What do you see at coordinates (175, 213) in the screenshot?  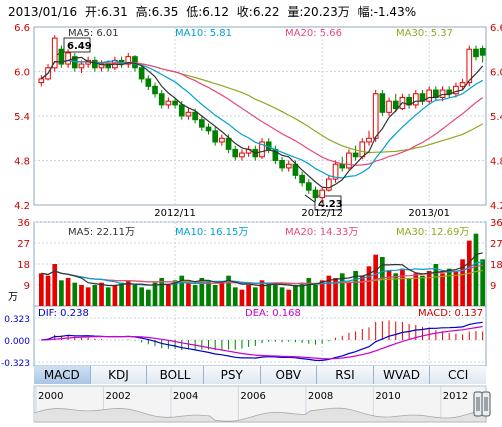 I see `price-x-tick: 2012/11` at bounding box center [175, 213].